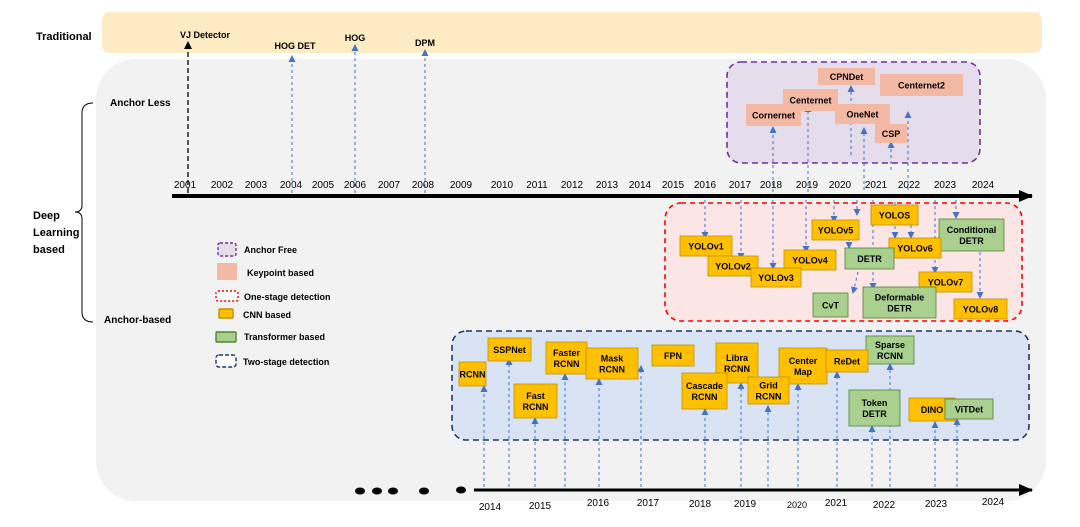  What do you see at coordinates (257, 249) in the screenshot?
I see `legend-item-anchor-free: Anchor Free` at bounding box center [257, 249].